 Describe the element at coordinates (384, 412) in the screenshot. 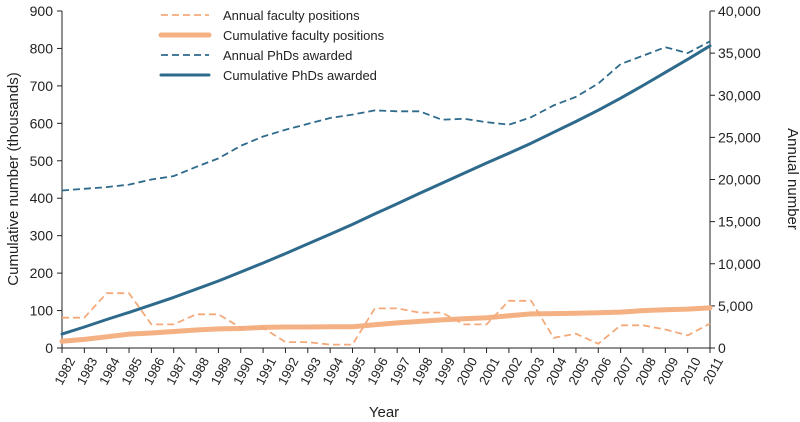

I see `x-axis-label: Year` at that location.